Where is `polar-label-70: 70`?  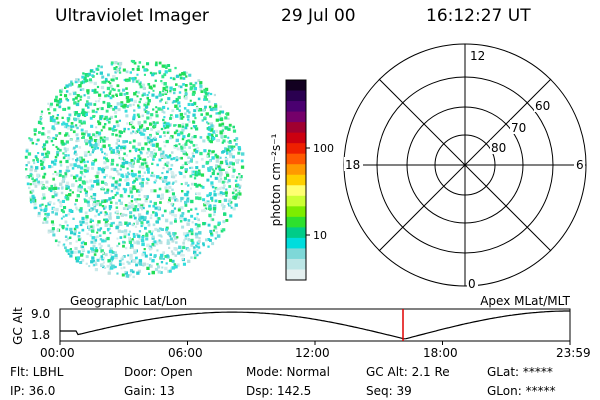
polar-label-70: 70 is located at coordinates (518, 128).